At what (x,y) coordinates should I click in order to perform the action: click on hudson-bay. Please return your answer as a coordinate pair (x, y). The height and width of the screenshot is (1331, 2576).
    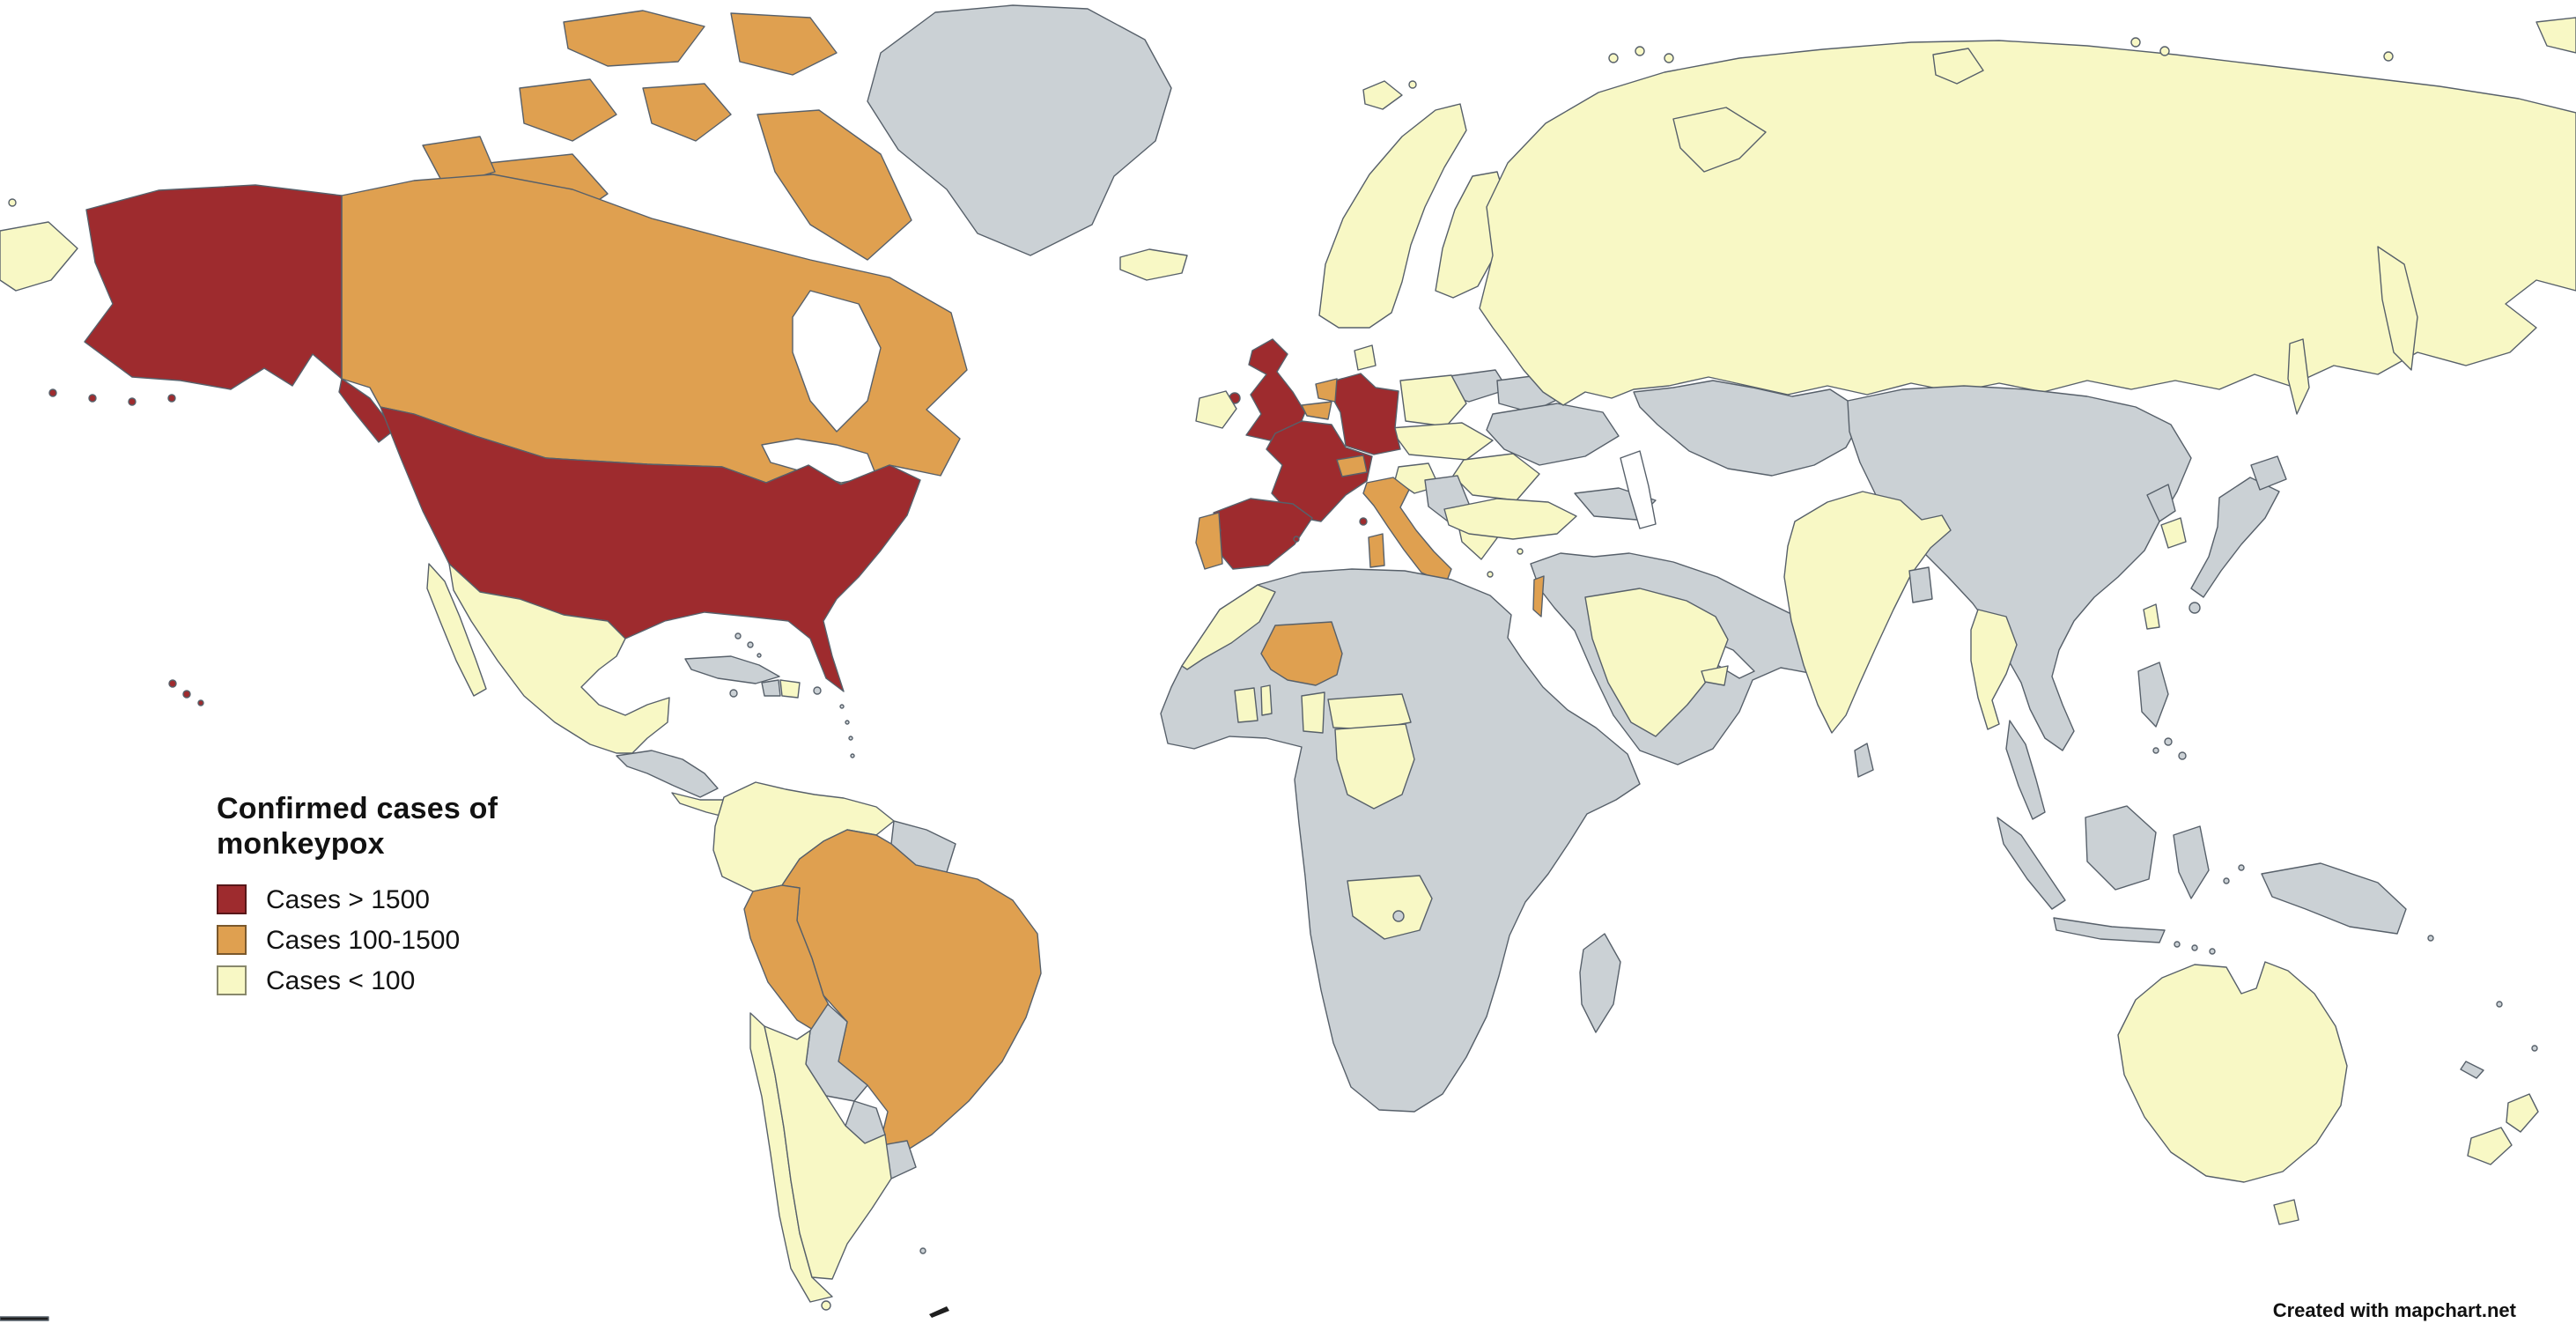
    Looking at the image, I should click on (837, 361).